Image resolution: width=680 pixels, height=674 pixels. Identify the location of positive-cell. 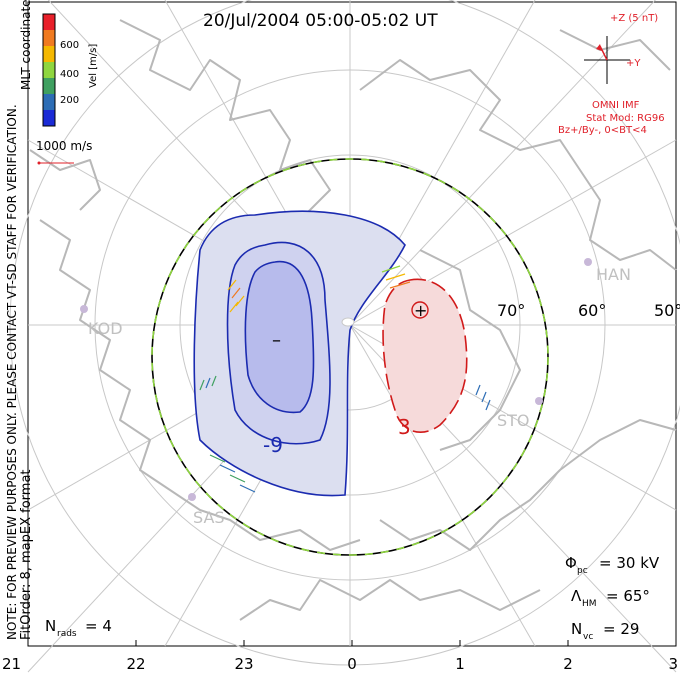
(425, 356).